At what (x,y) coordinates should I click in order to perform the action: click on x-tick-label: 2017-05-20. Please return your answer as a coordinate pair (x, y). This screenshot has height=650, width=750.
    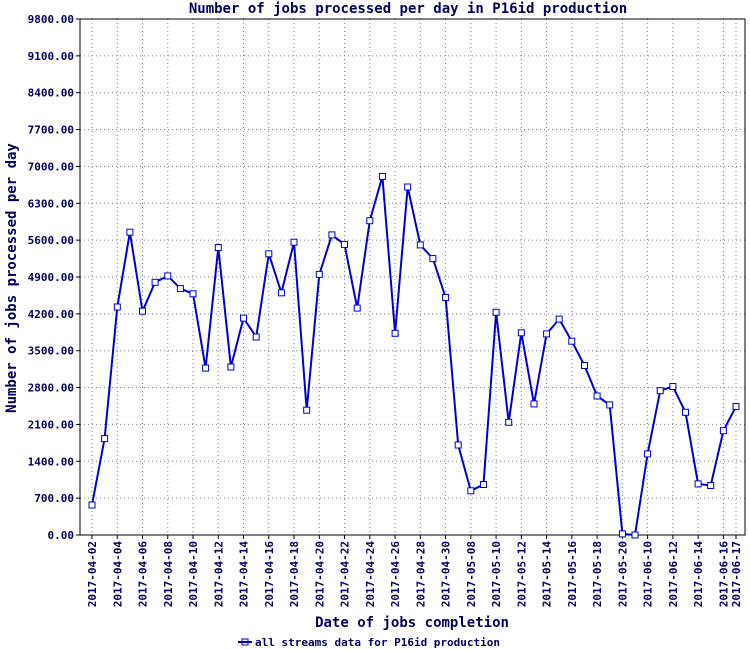
    Looking at the image, I should click on (622, 574).